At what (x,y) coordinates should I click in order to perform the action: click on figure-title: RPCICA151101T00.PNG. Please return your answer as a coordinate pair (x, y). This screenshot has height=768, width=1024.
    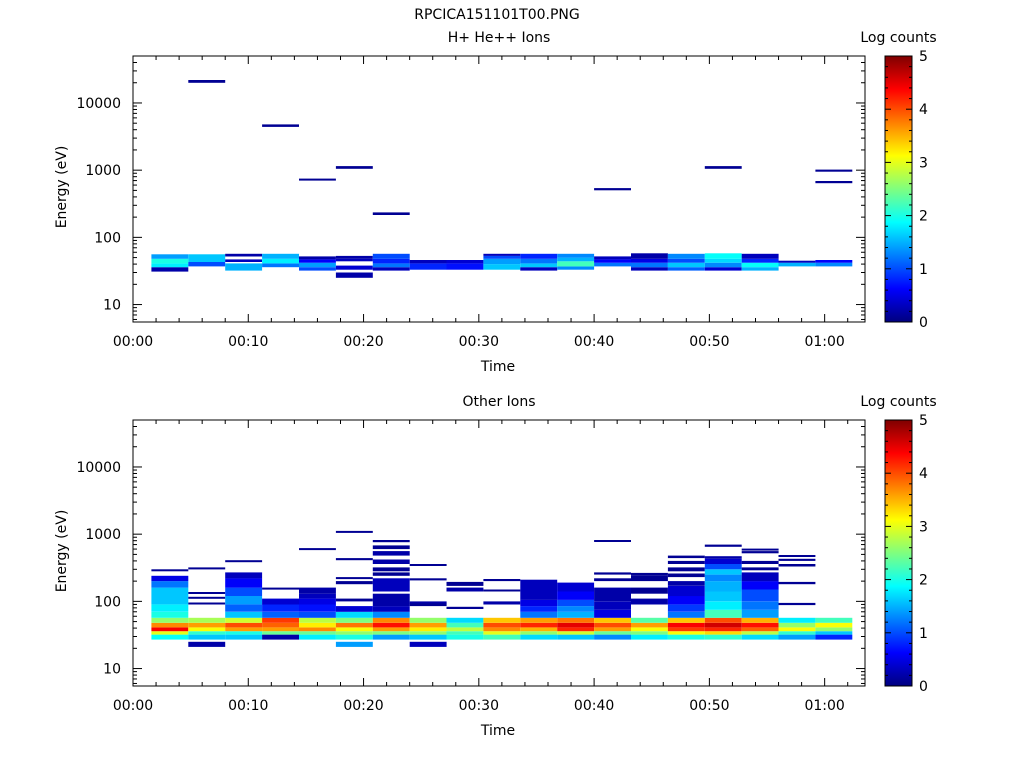
    Looking at the image, I should click on (496, 15).